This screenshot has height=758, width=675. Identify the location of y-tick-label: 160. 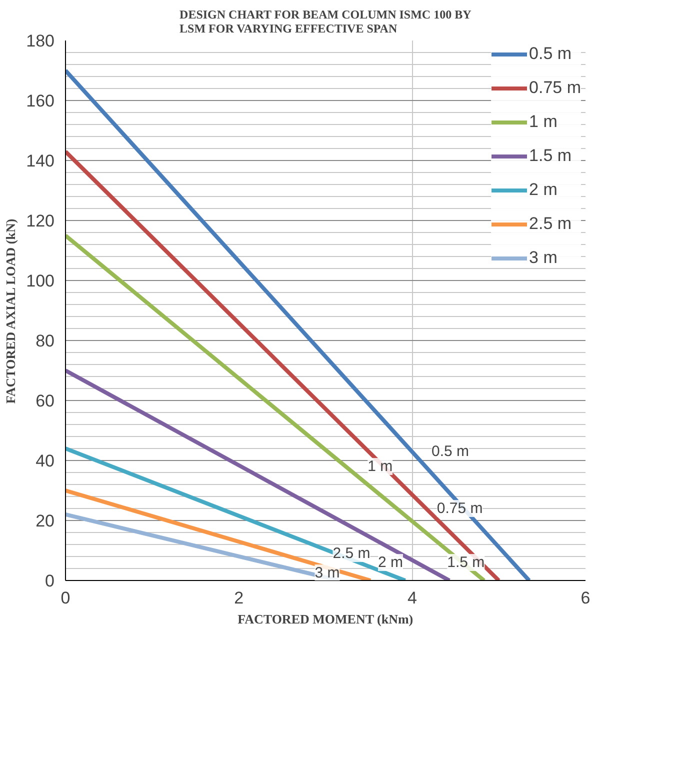
(40, 101).